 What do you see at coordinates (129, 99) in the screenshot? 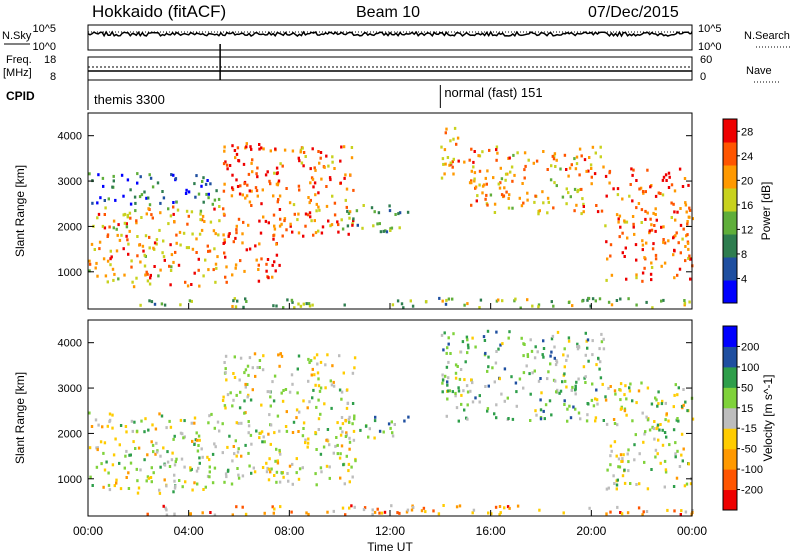
I see `cpid-segment-0: themis 3300` at bounding box center [129, 99].